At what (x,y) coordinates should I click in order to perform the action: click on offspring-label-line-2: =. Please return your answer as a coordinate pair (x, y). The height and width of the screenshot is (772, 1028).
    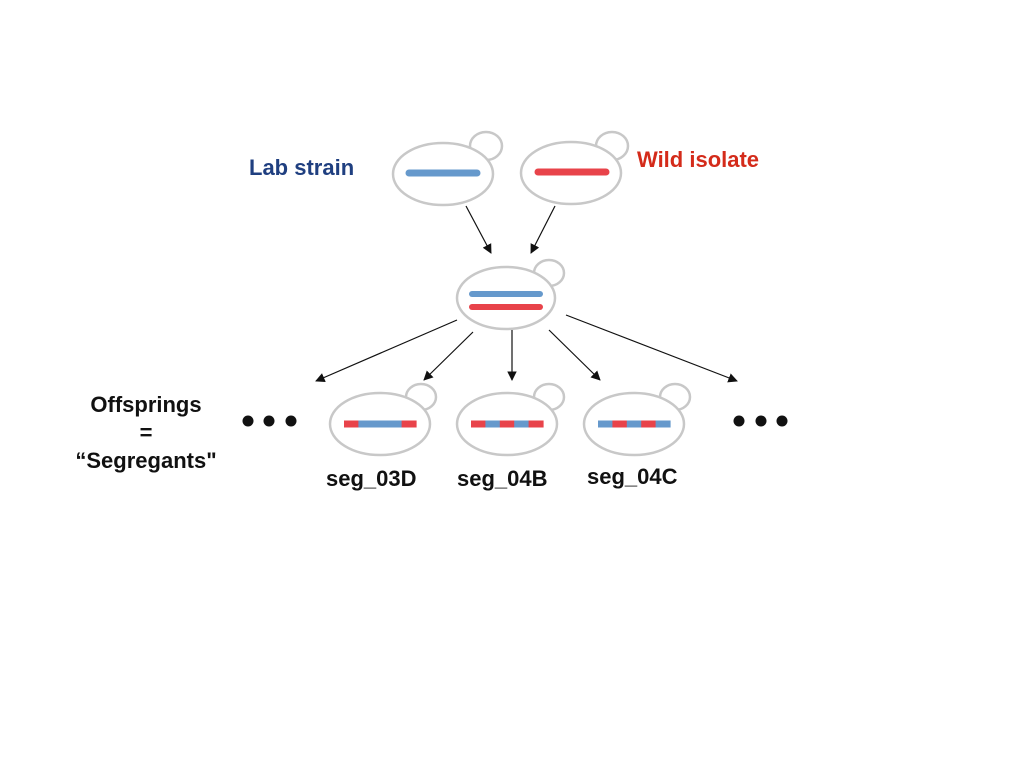
    Looking at the image, I should click on (146, 432).